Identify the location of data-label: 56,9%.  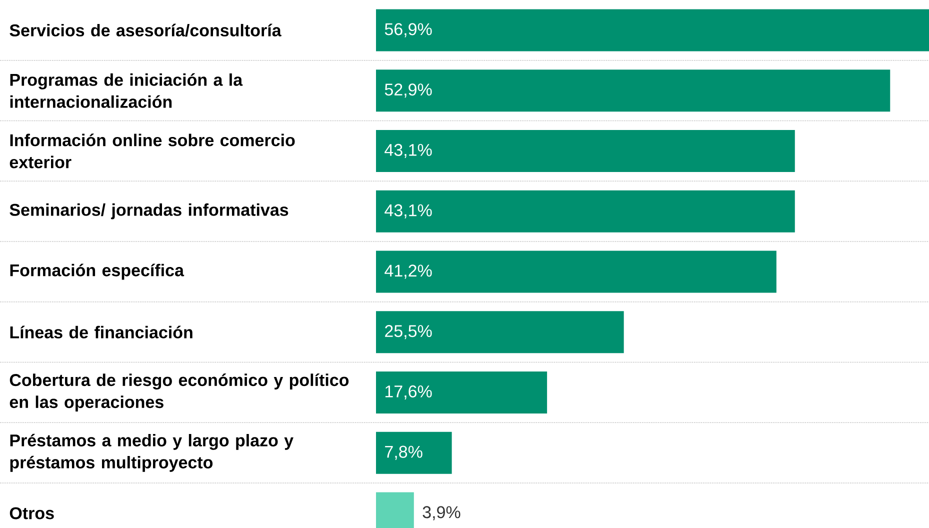
(408, 30).